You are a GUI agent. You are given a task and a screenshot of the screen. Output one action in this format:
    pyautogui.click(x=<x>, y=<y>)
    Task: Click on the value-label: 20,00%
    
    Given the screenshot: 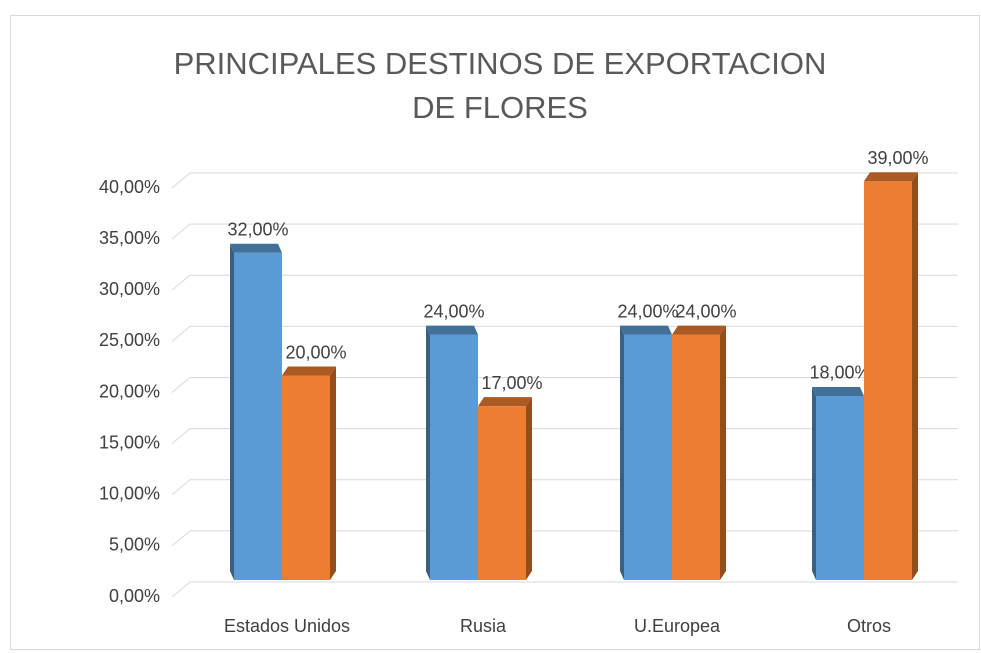 What is the action you would take?
    pyautogui.click(x=315, y=352)
    